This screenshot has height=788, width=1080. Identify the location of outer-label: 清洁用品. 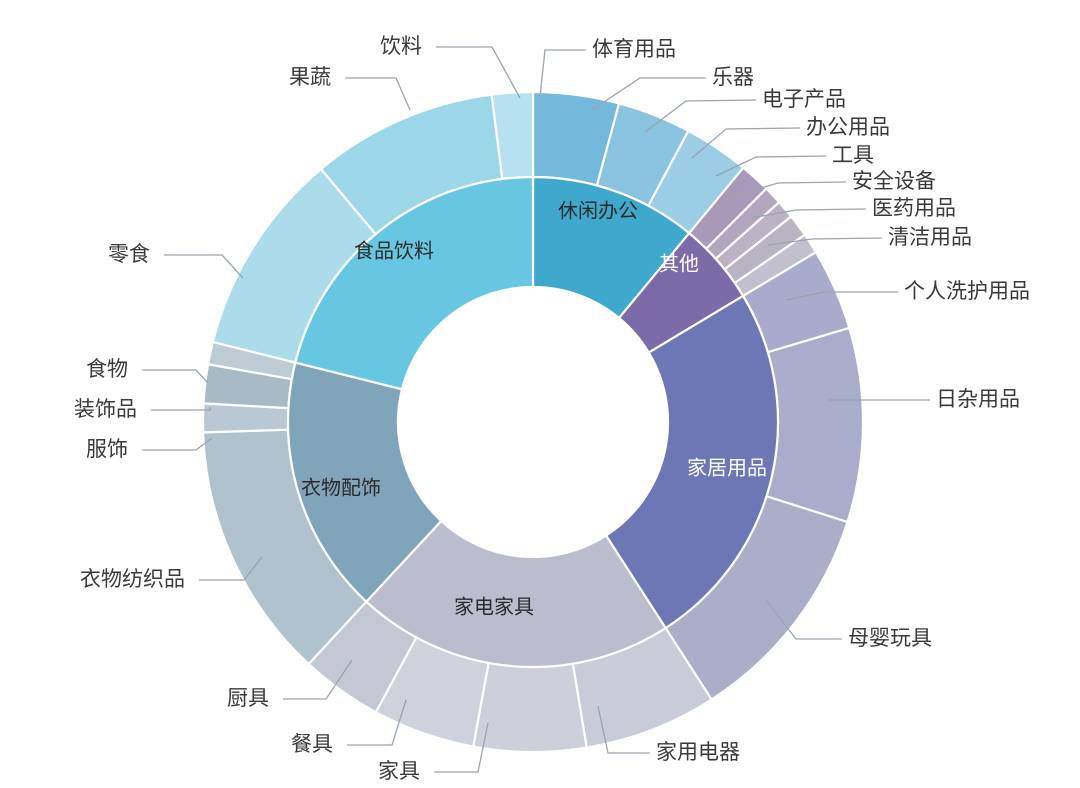
(930, 237).